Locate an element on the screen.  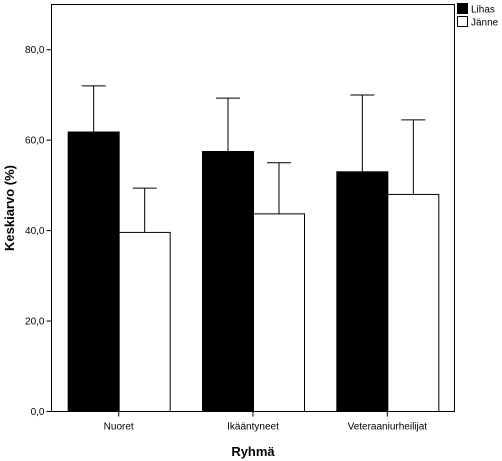
legend-label: Jänne is located at coordinates (485, 23).